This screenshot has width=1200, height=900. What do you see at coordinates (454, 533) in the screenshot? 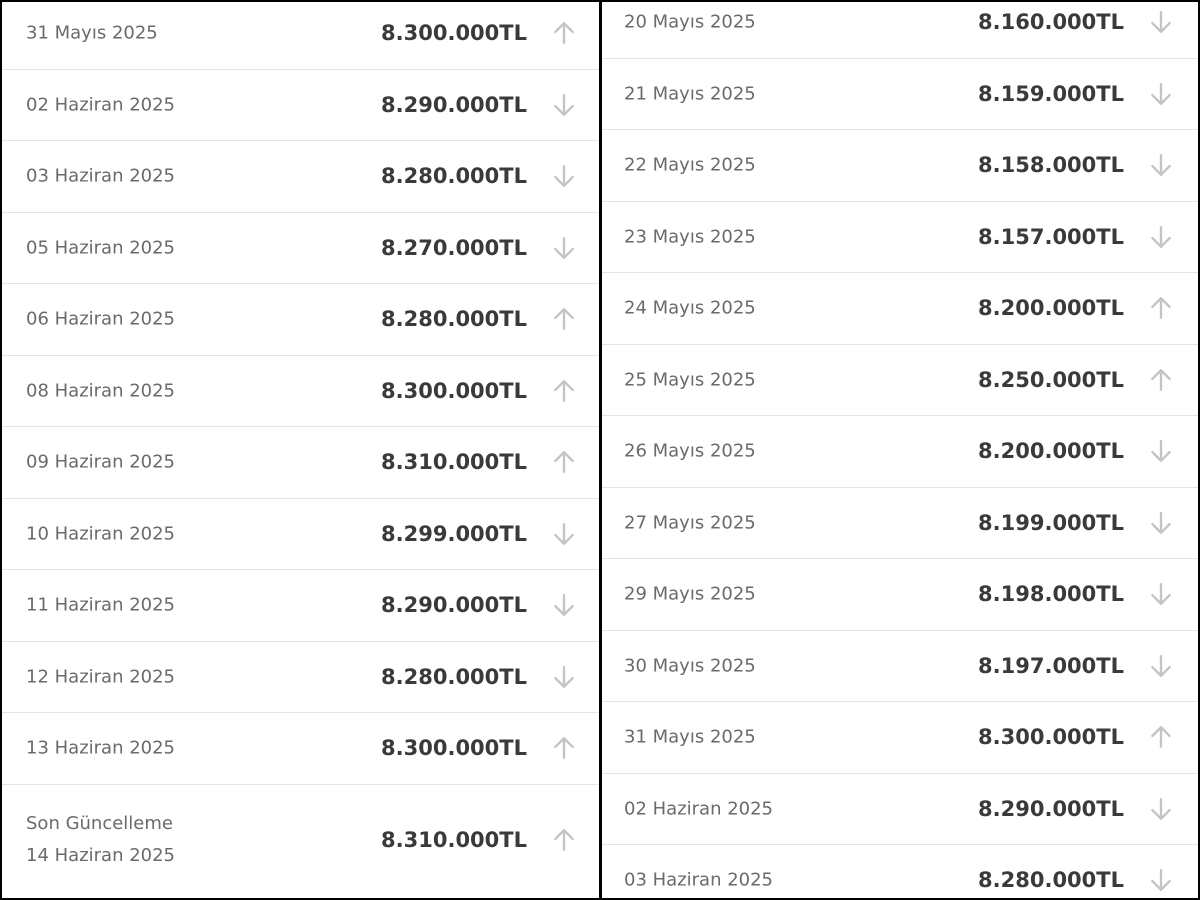
I see `row-price: 8.299.000TL` at bounding box center [454, 533].